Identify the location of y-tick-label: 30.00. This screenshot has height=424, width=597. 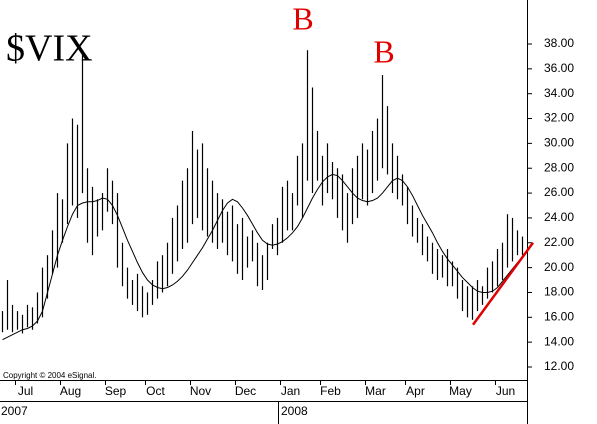
(559, 143).